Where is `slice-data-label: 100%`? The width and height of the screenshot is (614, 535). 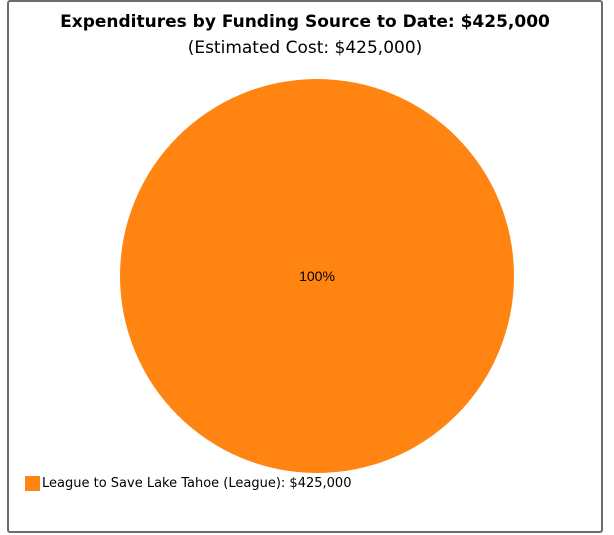
slice-data-label: 100% is located at coordinates (317, 276).